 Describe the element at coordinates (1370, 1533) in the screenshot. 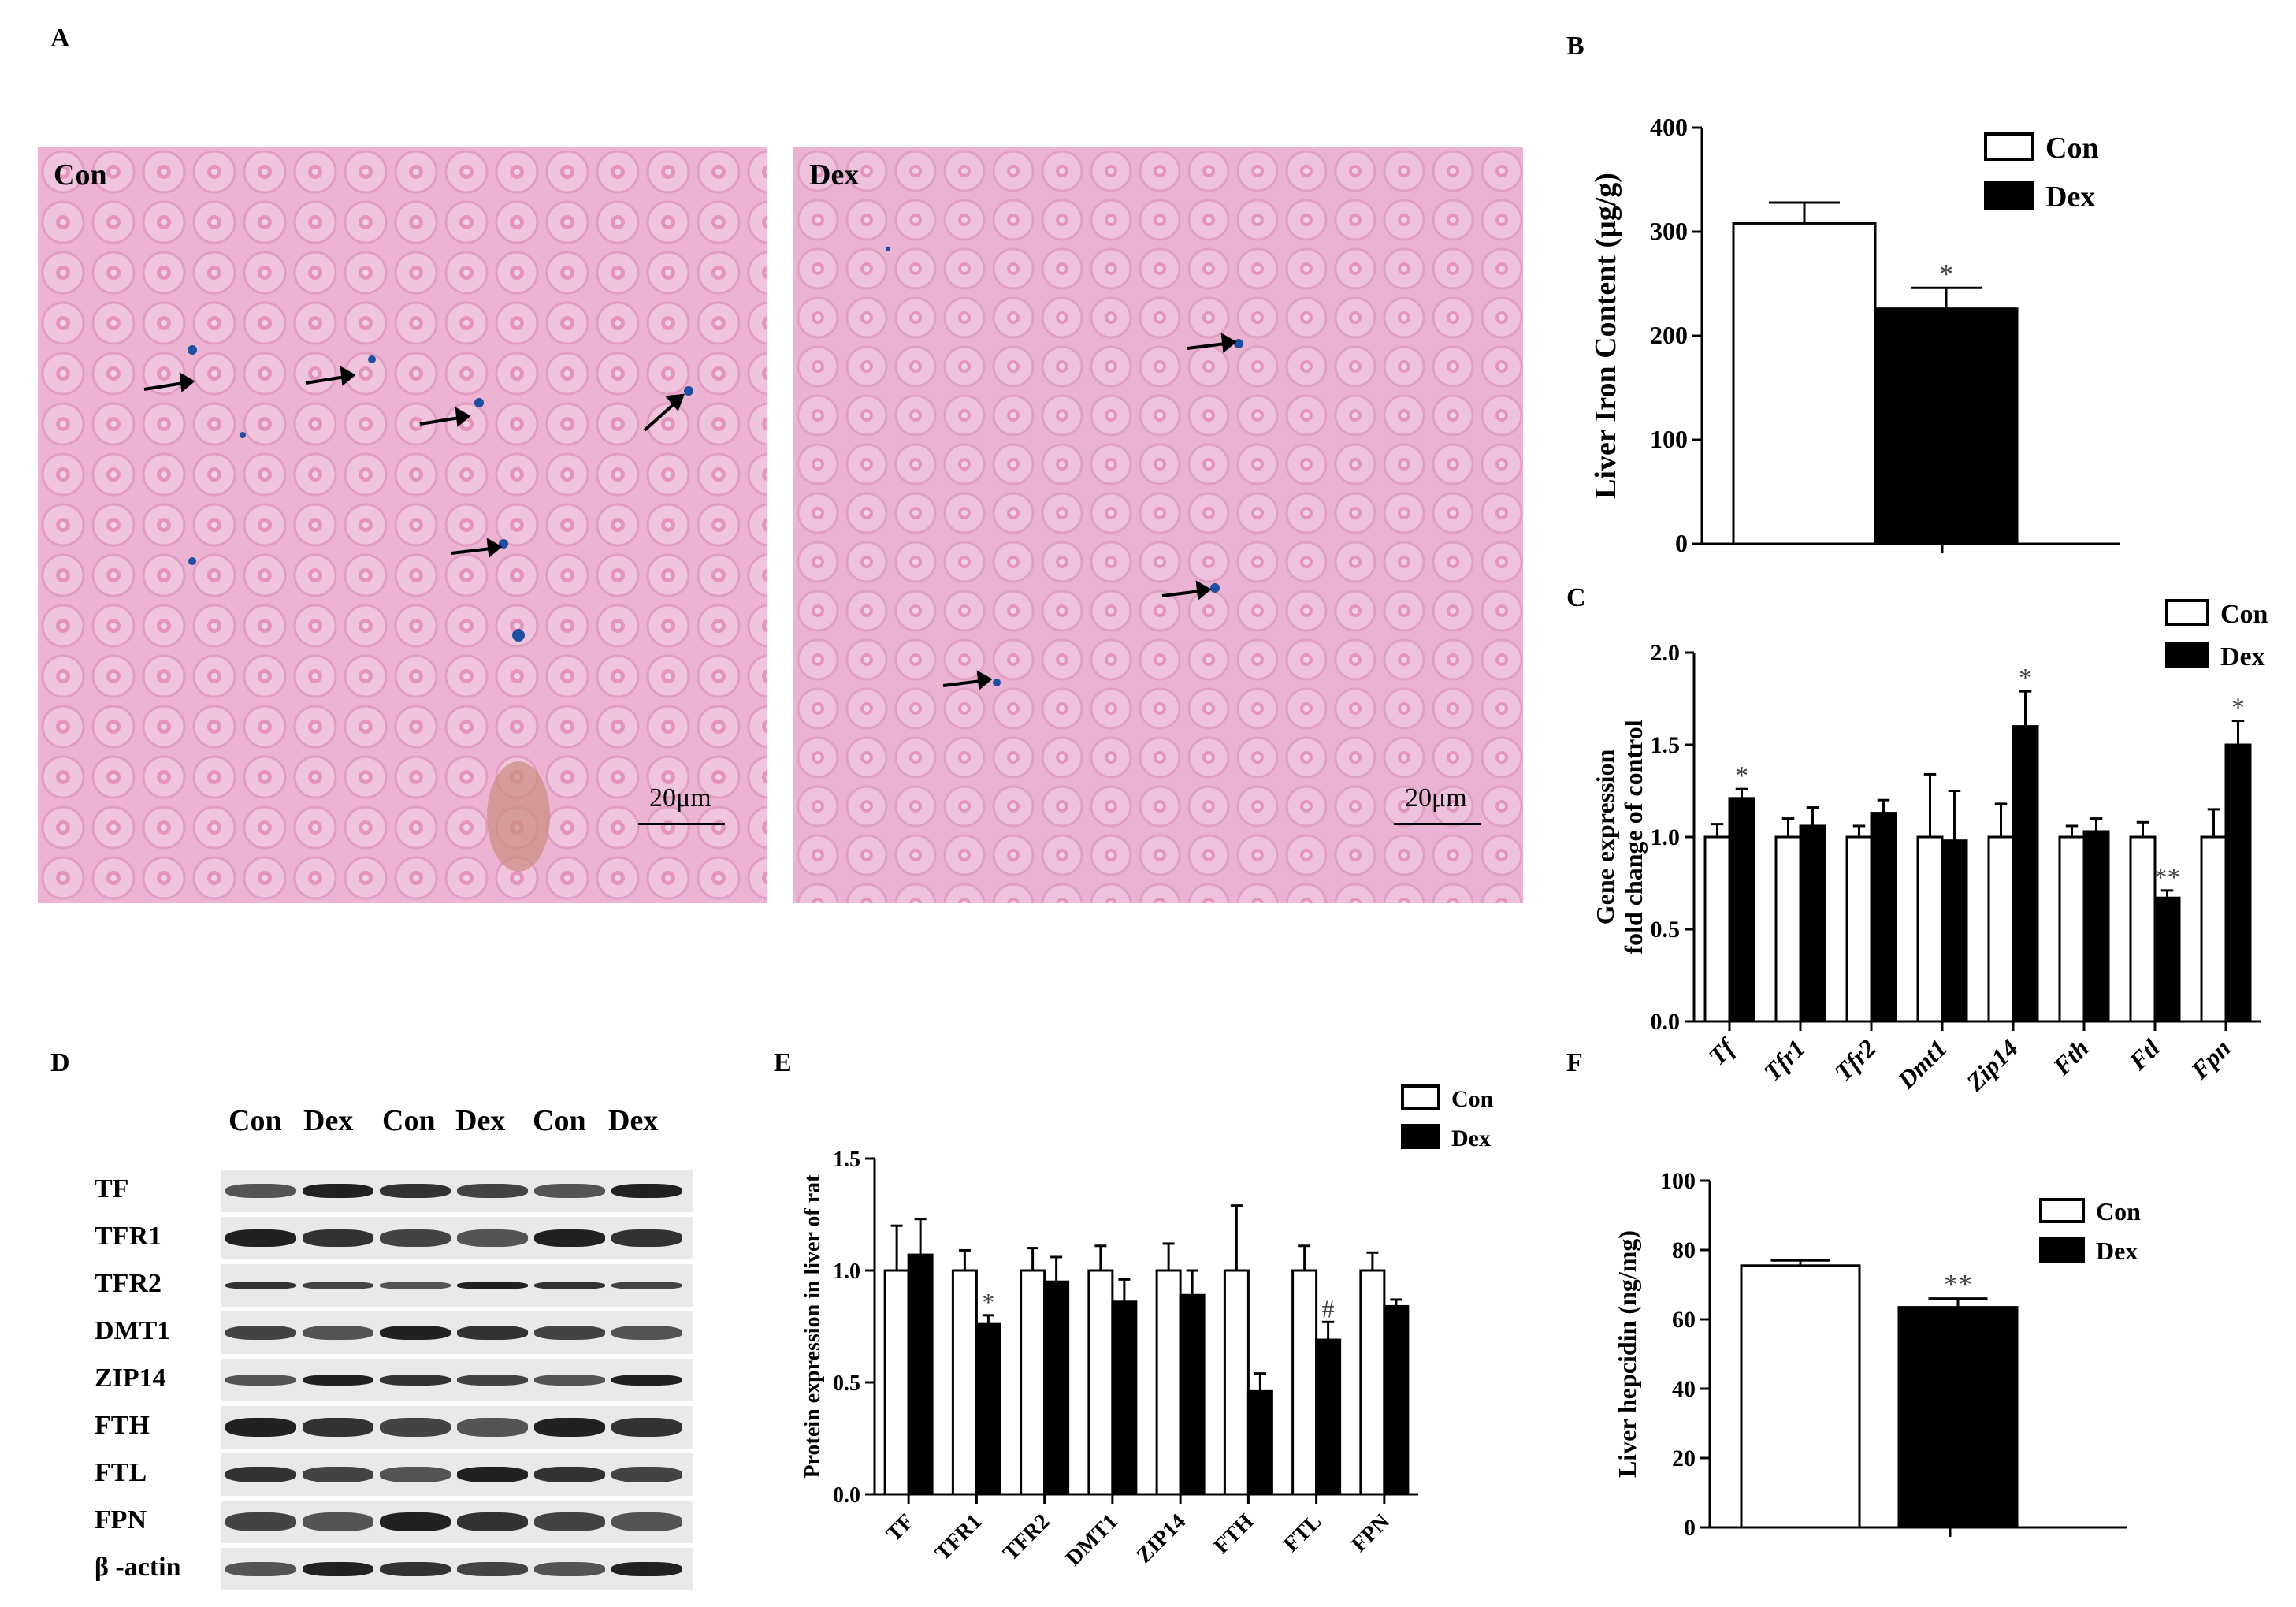

I see `e-category-label: FPN` at that location.